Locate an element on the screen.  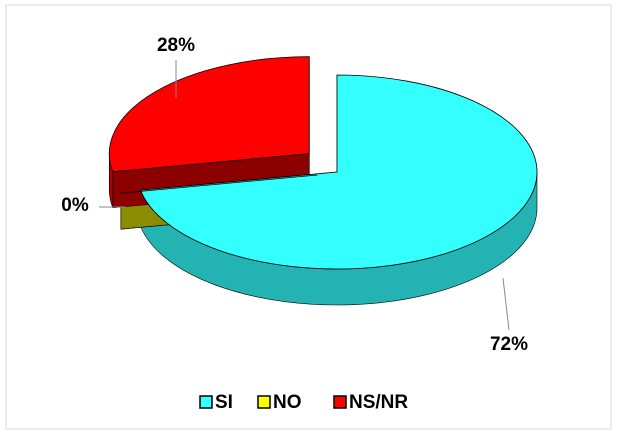
legend-label: NO is located at coordinates (287, 402).